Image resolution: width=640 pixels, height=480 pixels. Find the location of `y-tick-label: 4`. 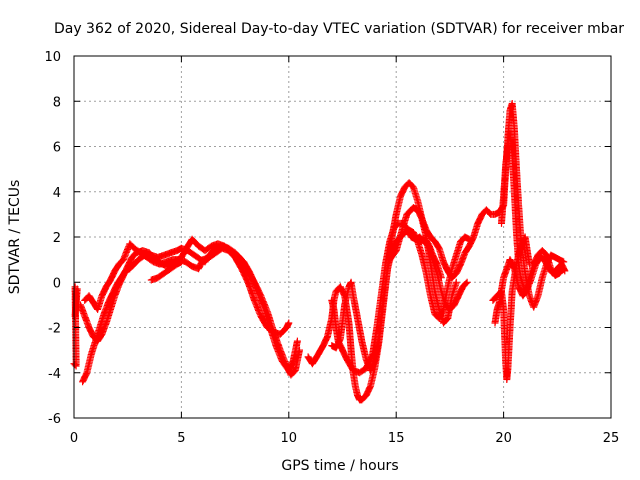

y-tick-label: 4 is located at coordinates (57, 193).